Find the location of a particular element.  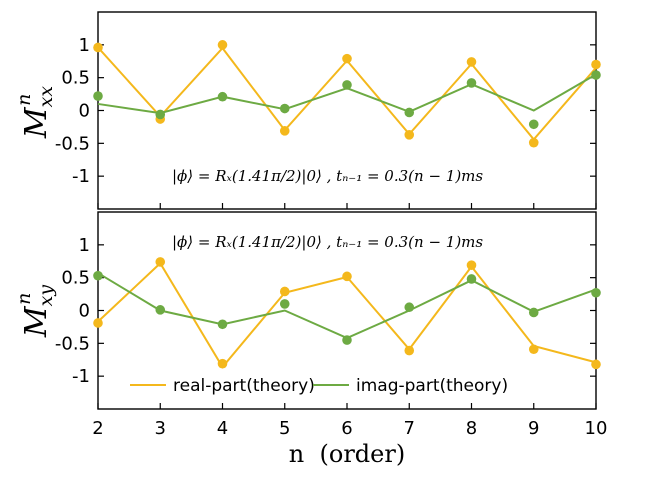

ylabel-mxx-sub: xx is located at coordinates (46, 97).